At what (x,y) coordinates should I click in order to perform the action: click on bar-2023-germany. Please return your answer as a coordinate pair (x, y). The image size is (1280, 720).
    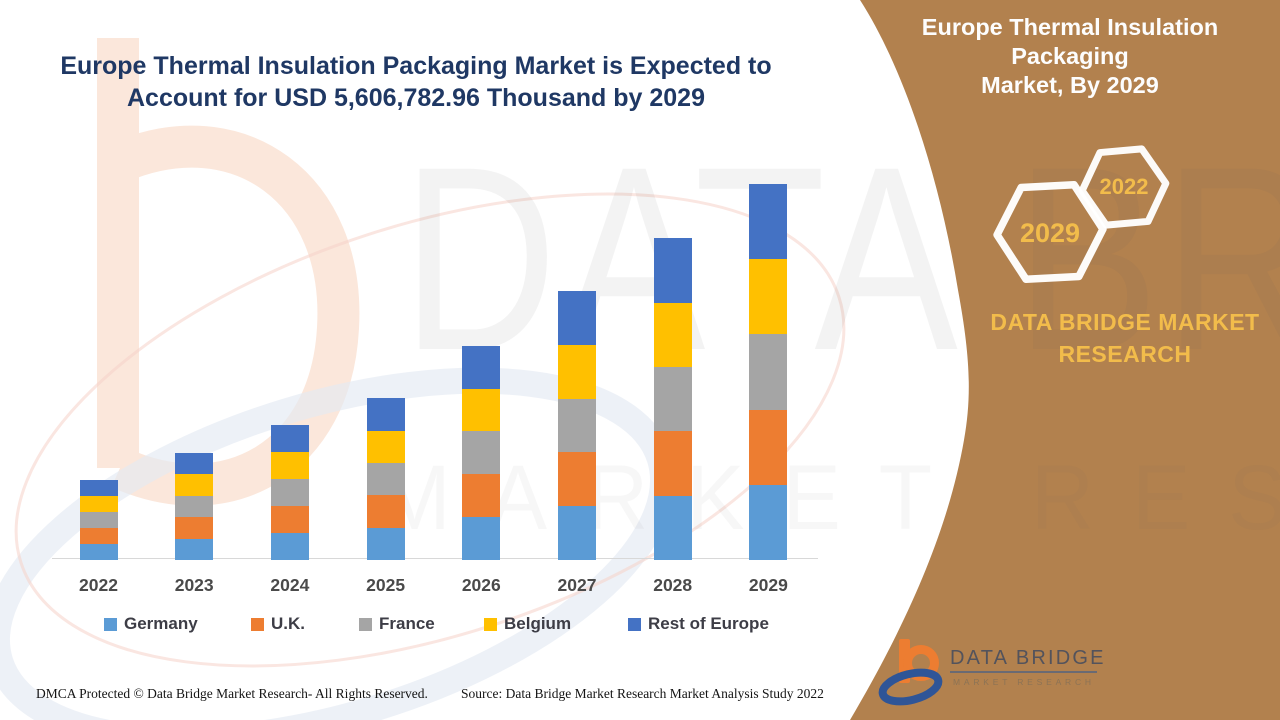
    Looking at the image, I should click on (194, 549).